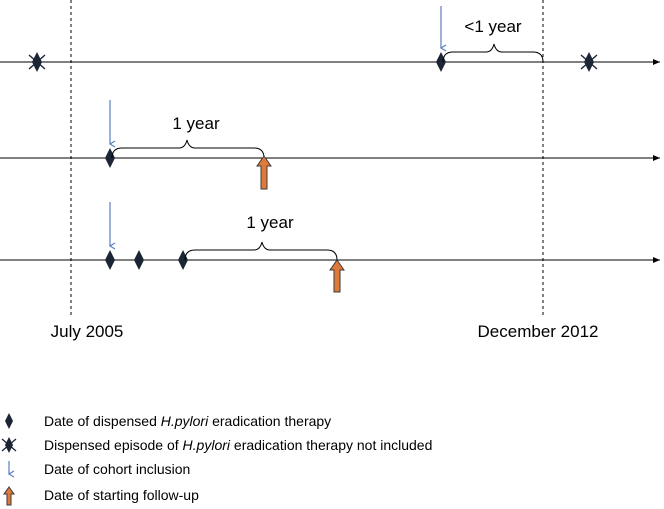 The width and height of the screenshot is (664, 509). I want to click on svg-text: Date of cohort inclusion, so click(117, 469).